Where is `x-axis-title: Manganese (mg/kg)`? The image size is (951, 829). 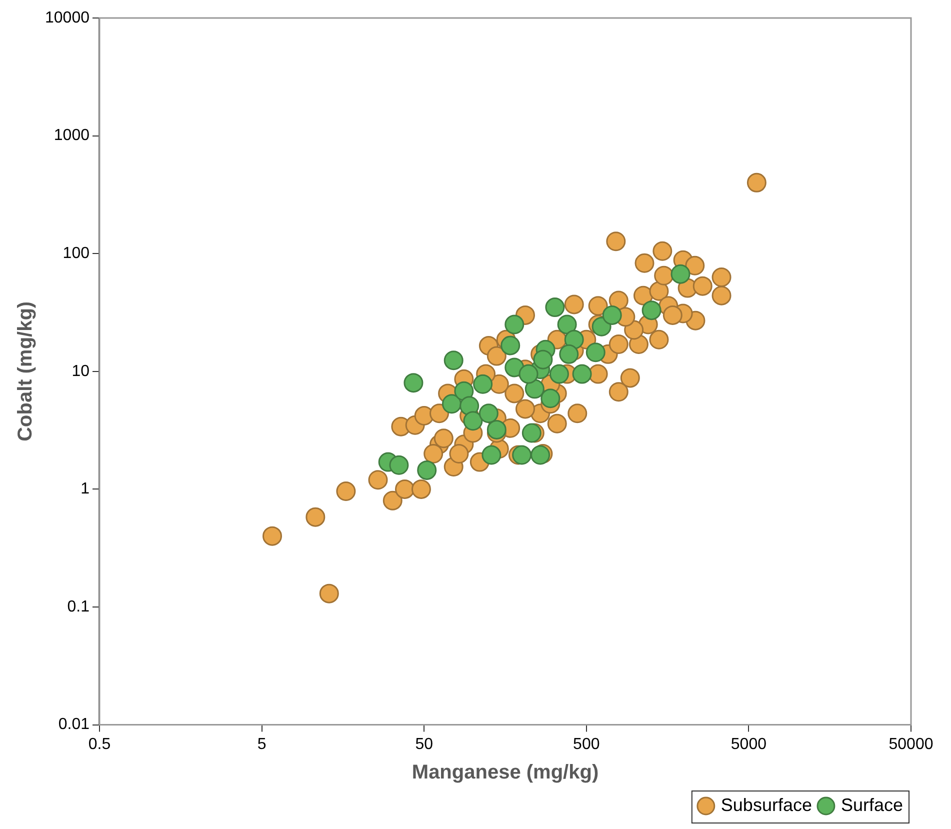
x-axis-title: Manganese (mg/kg) is located at coordinates (505, 773).